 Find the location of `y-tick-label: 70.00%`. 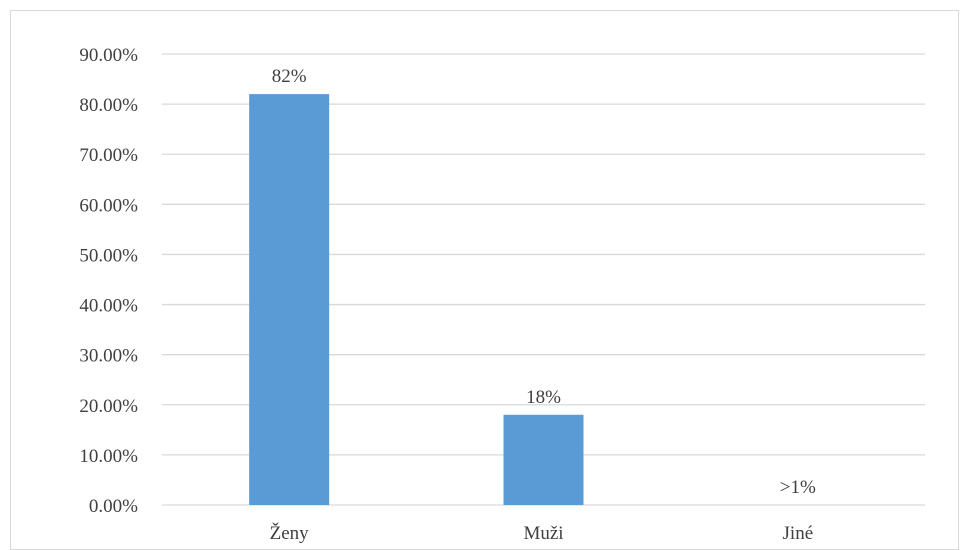

y-tick-label: 70.00% is located at coordinates (108, 155).